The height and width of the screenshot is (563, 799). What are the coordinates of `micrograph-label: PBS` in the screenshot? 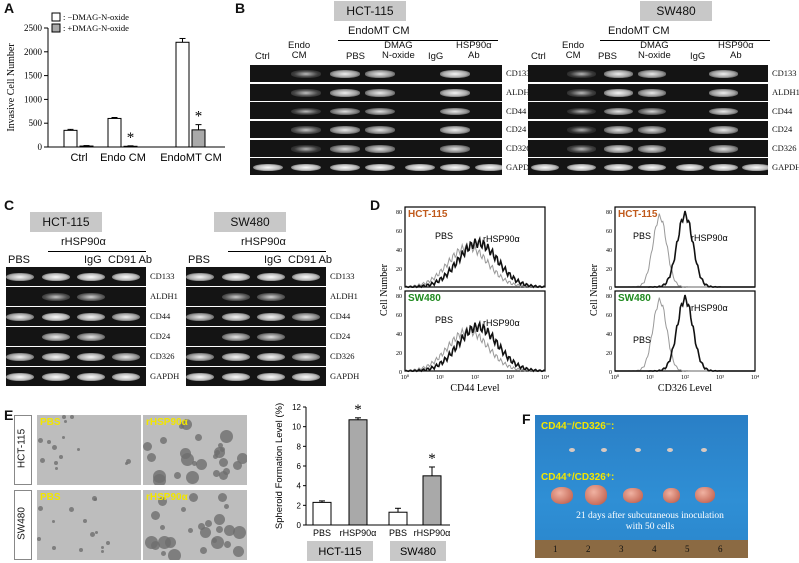 It's located at (50, 497).